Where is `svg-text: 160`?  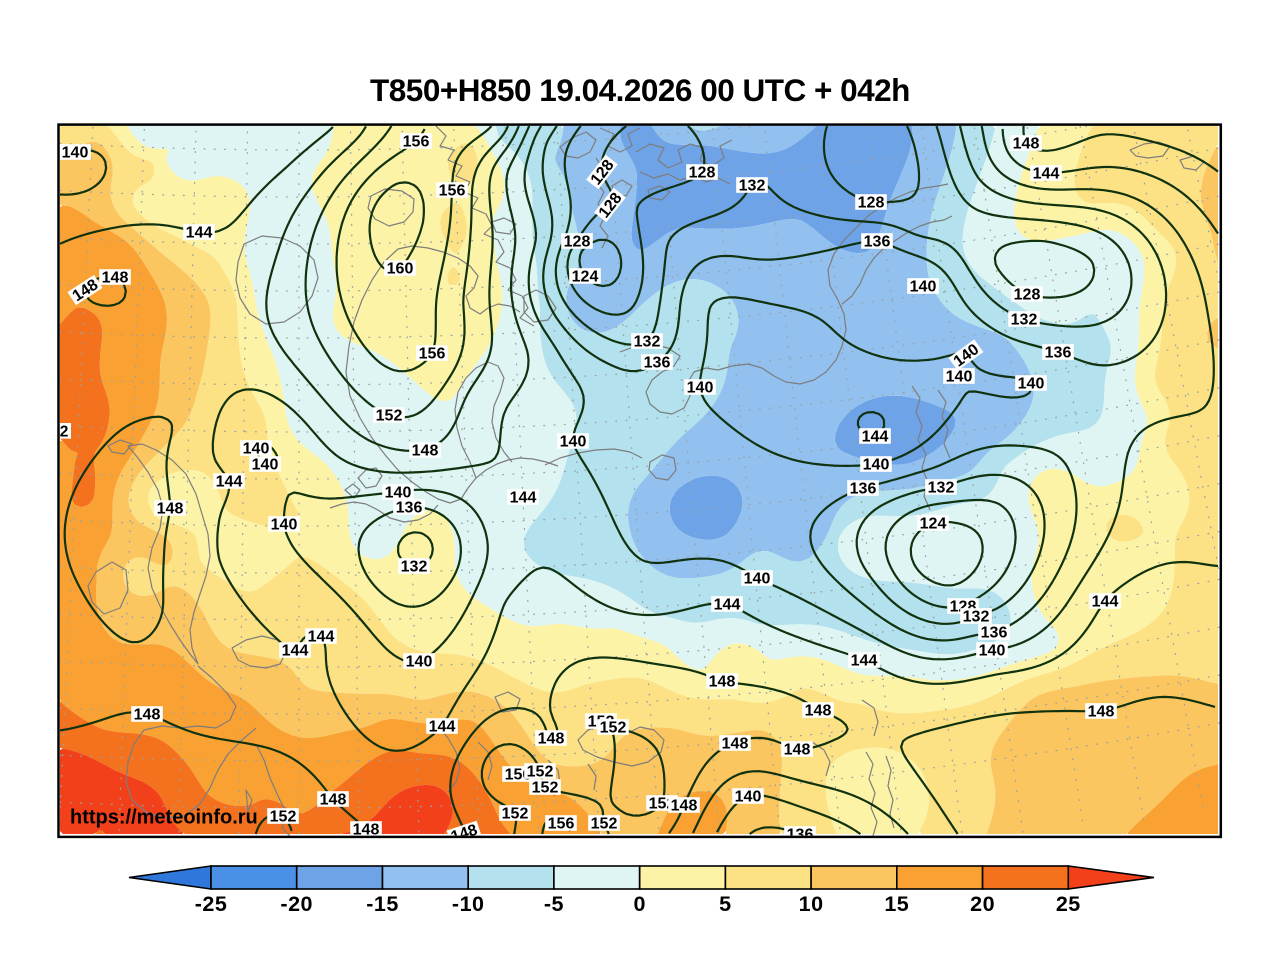 svg-text: 160 is located at coordinates (400, 268).